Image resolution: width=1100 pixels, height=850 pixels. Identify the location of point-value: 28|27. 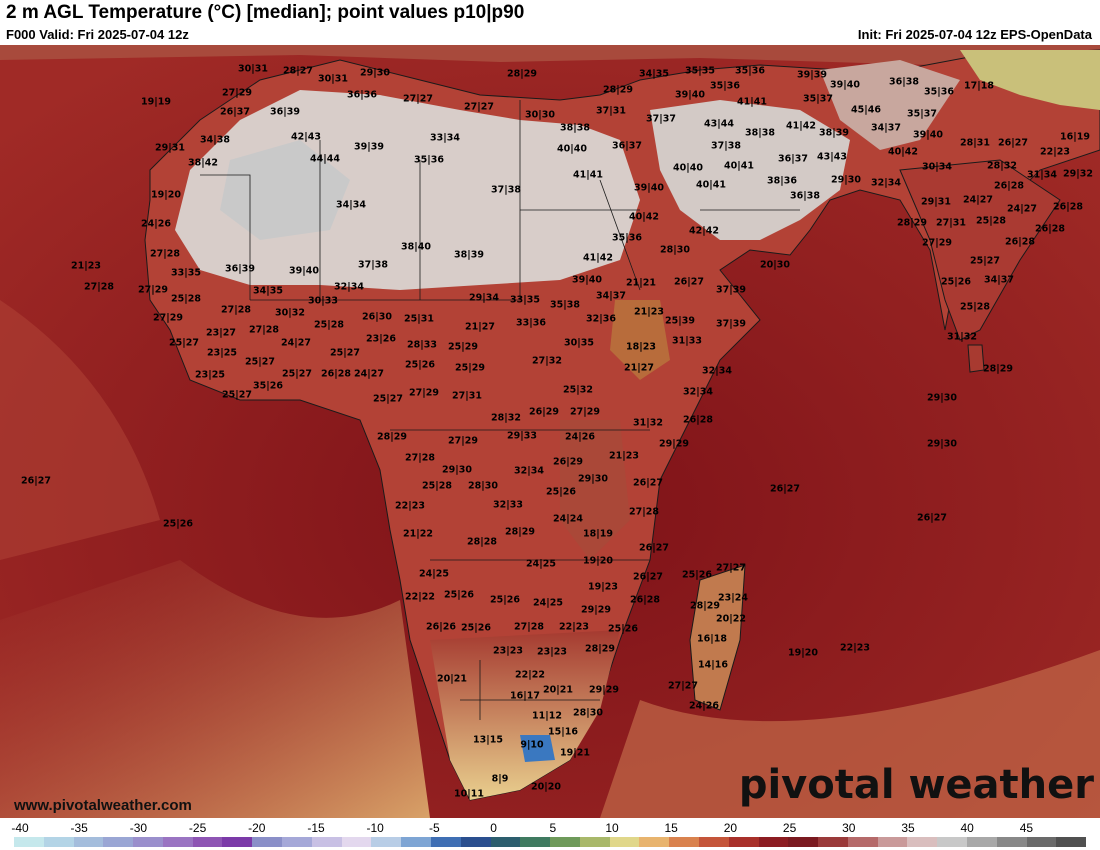
(298, 71).